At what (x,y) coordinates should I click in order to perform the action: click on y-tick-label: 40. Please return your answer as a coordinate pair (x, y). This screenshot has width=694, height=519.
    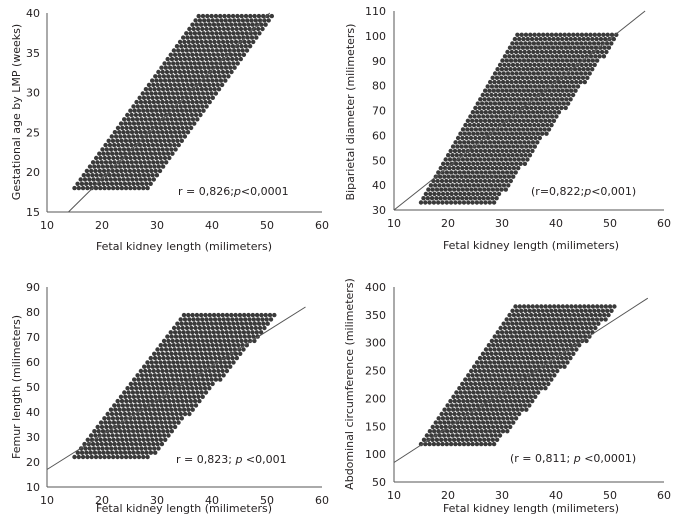
    Looking at the image, I should click on (33, 13).